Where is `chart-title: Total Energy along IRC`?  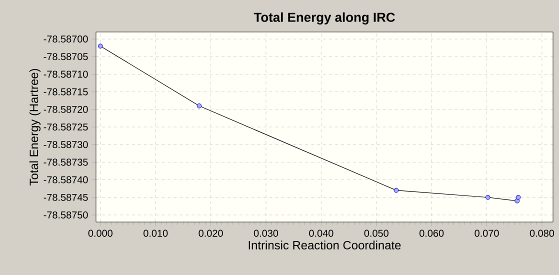
chart-title: Total Energy along IRC is located at coordinates (324, 18).